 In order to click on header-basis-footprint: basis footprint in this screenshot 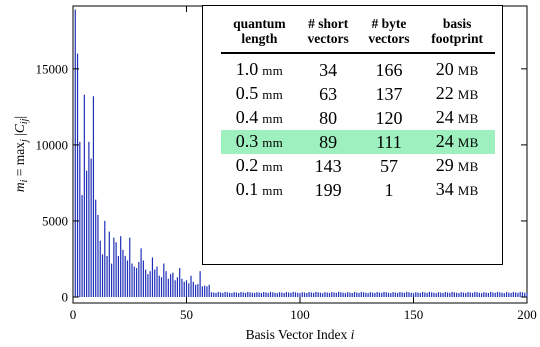, I will do `click(457, 35)`.